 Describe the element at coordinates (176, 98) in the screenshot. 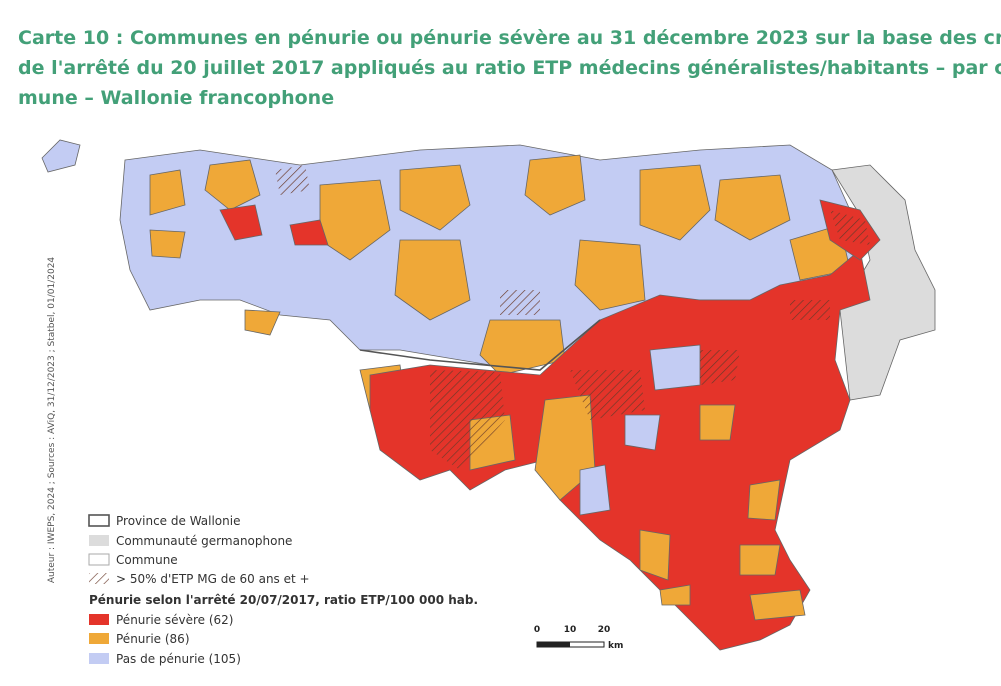

I see `title-line: mune – Wallonie francophone` at that location.